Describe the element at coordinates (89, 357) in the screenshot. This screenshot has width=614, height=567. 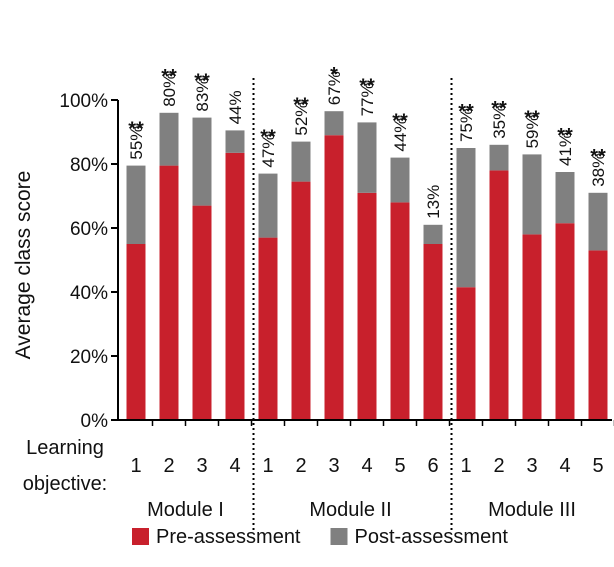
I see `y-tick-label: 20%` at that location.